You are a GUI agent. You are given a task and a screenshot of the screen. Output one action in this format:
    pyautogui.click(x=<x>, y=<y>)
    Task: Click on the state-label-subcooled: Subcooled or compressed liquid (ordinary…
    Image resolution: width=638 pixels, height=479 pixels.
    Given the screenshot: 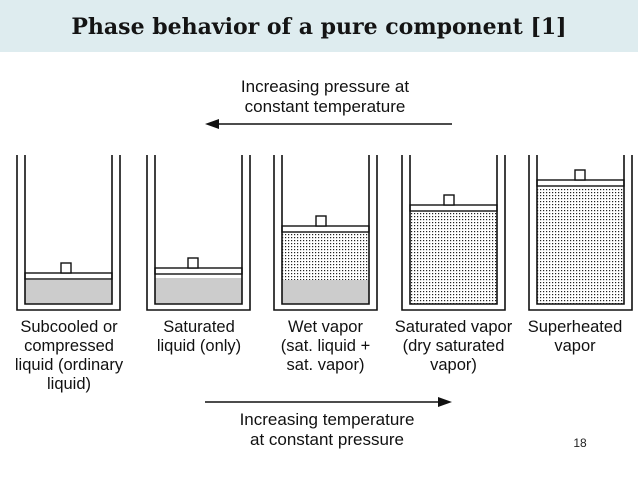 What is the action you would take?
    pyautogui.click(x=69, y=355)
    